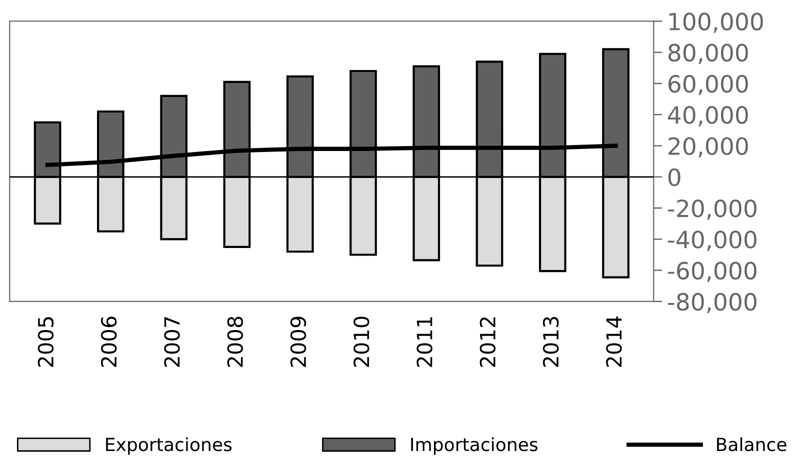 This screenshot has height=471, width=805. Describe the element at coordinates (708, 85) in the screenshot. I see `y-tick-label: 60,000` at that location.